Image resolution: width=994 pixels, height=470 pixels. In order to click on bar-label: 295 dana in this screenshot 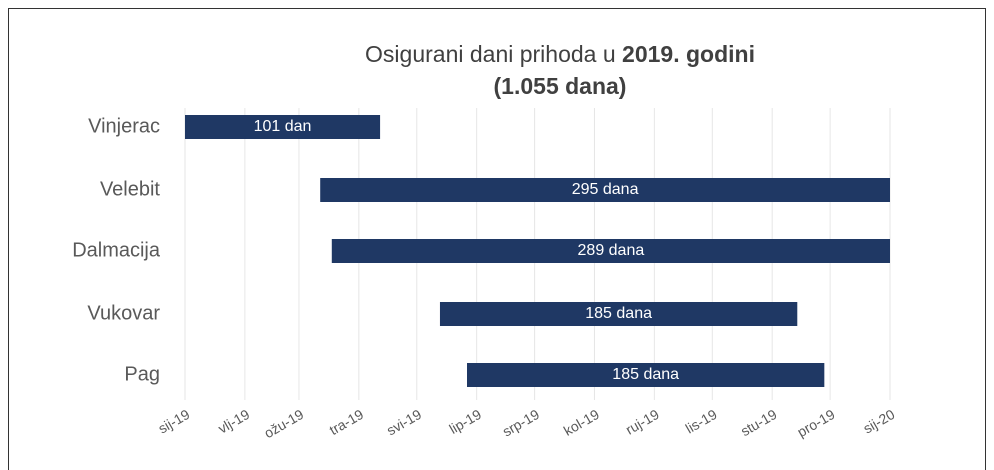, I will do `click(605, 189)`.